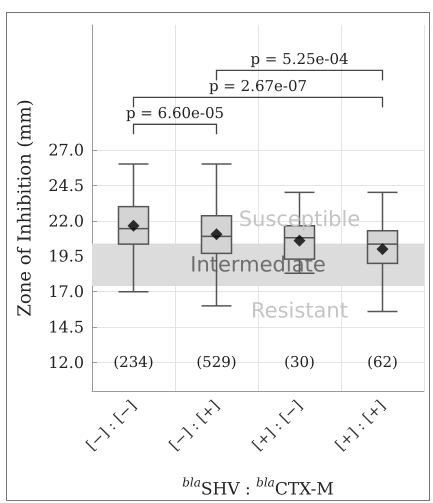 Image resolution: width=433 pixels, height=503 pixels. What do you see at coordinates (277, 425) in the screenshot?
I see `x-tick-label: [+] : [−]` at bounding box center [277, 425].